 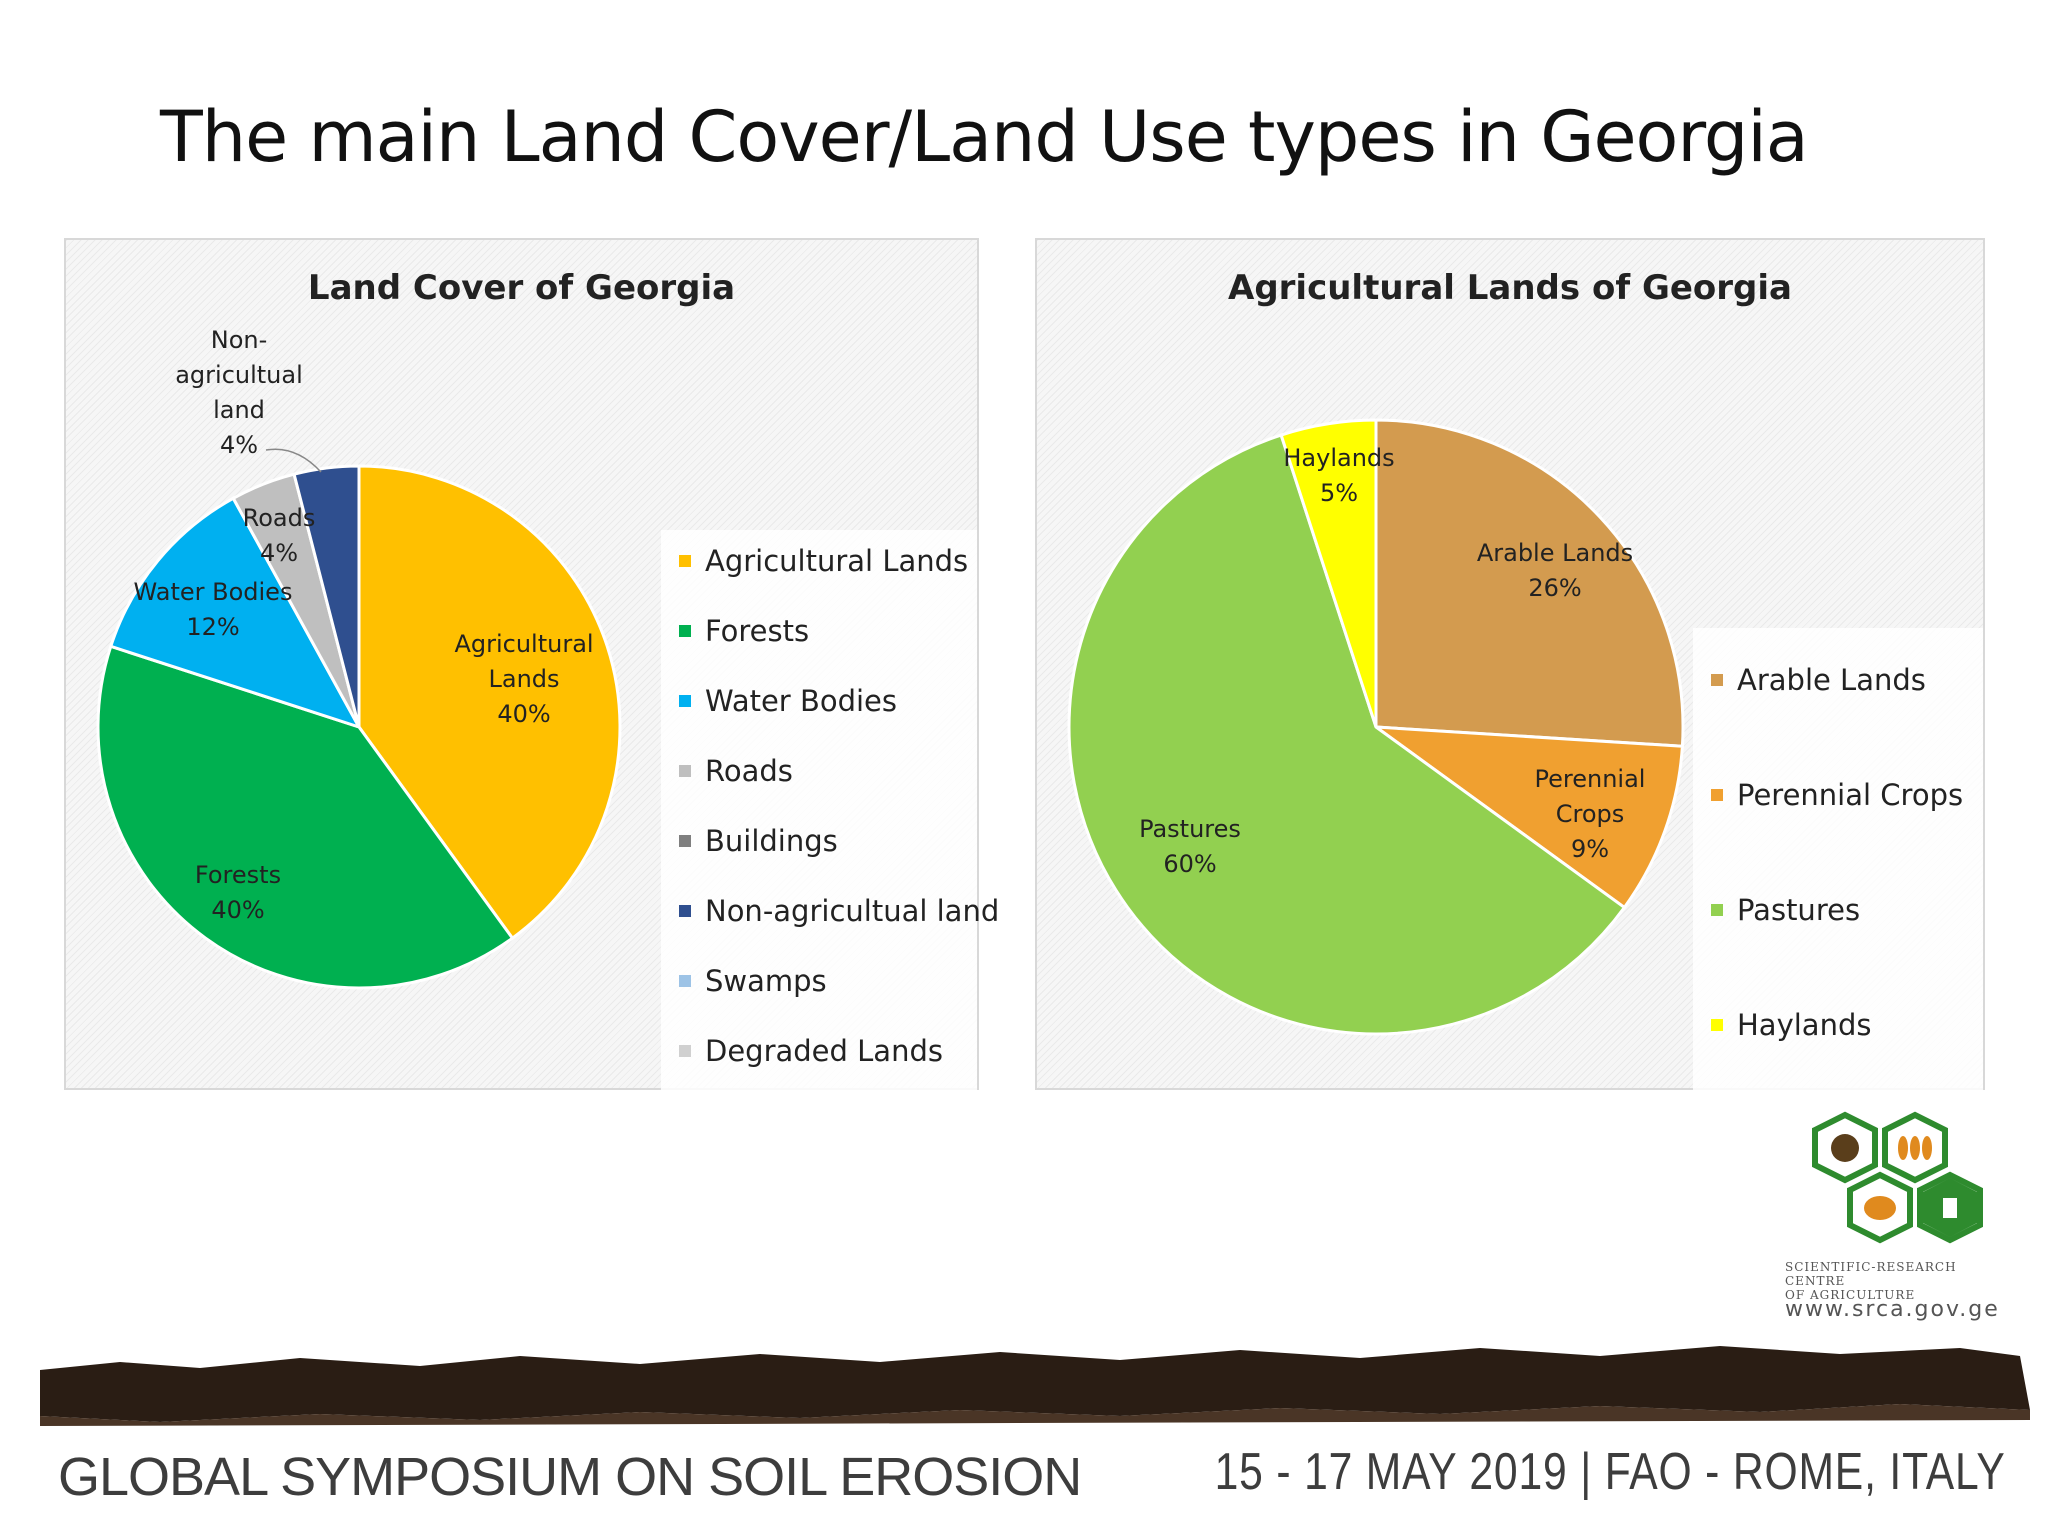 I want to click on legend-item-arable-lands: Arable Lands, so click(x=1818, y=680).